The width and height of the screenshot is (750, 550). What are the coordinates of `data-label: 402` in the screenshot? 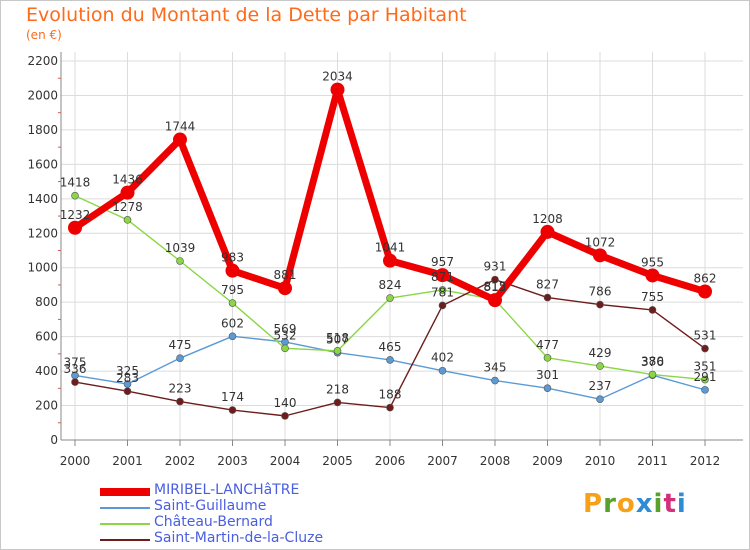 It's located at (442, 358).